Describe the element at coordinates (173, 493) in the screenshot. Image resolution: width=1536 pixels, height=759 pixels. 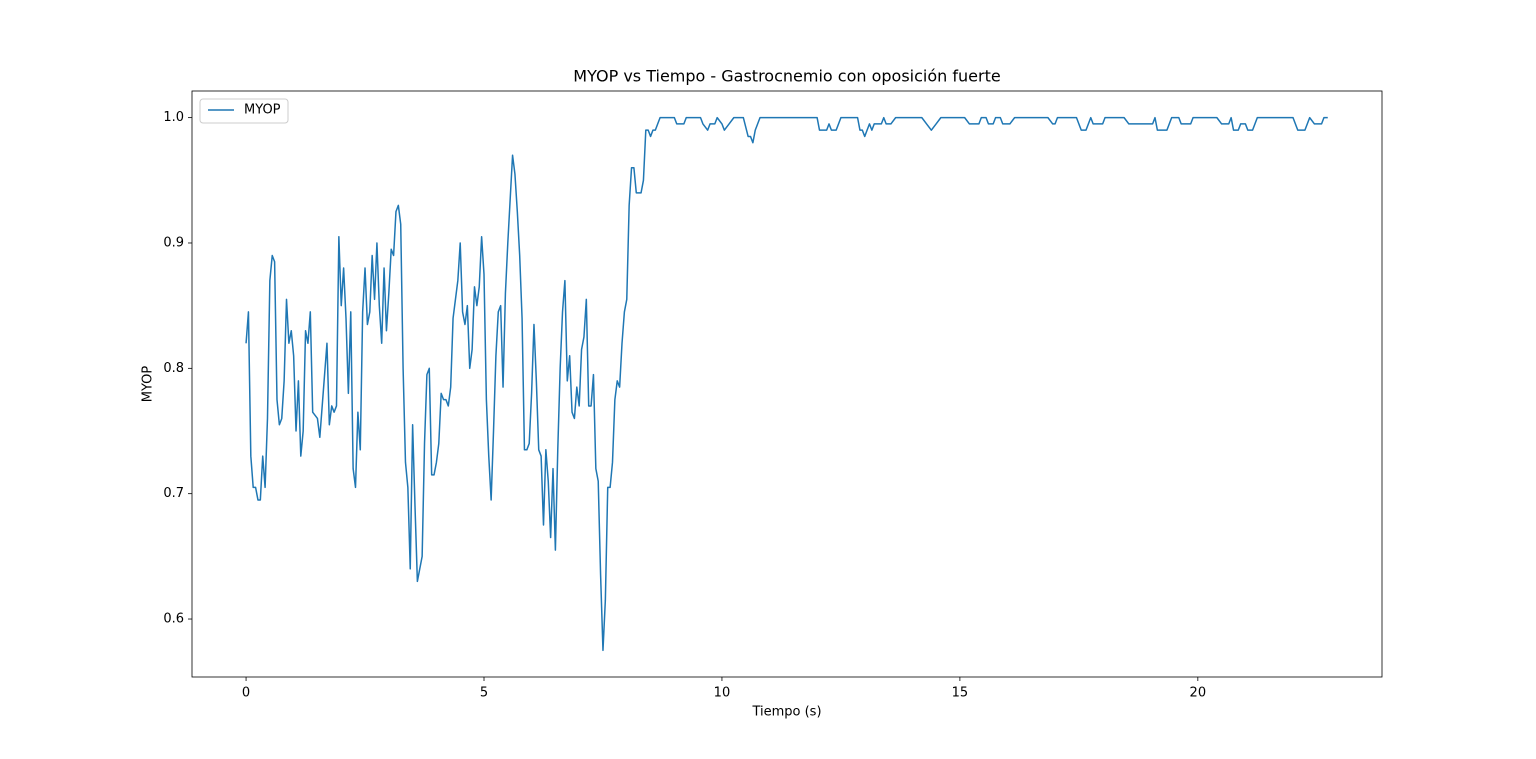
I see `y-tick-label: 0.7` at that location.